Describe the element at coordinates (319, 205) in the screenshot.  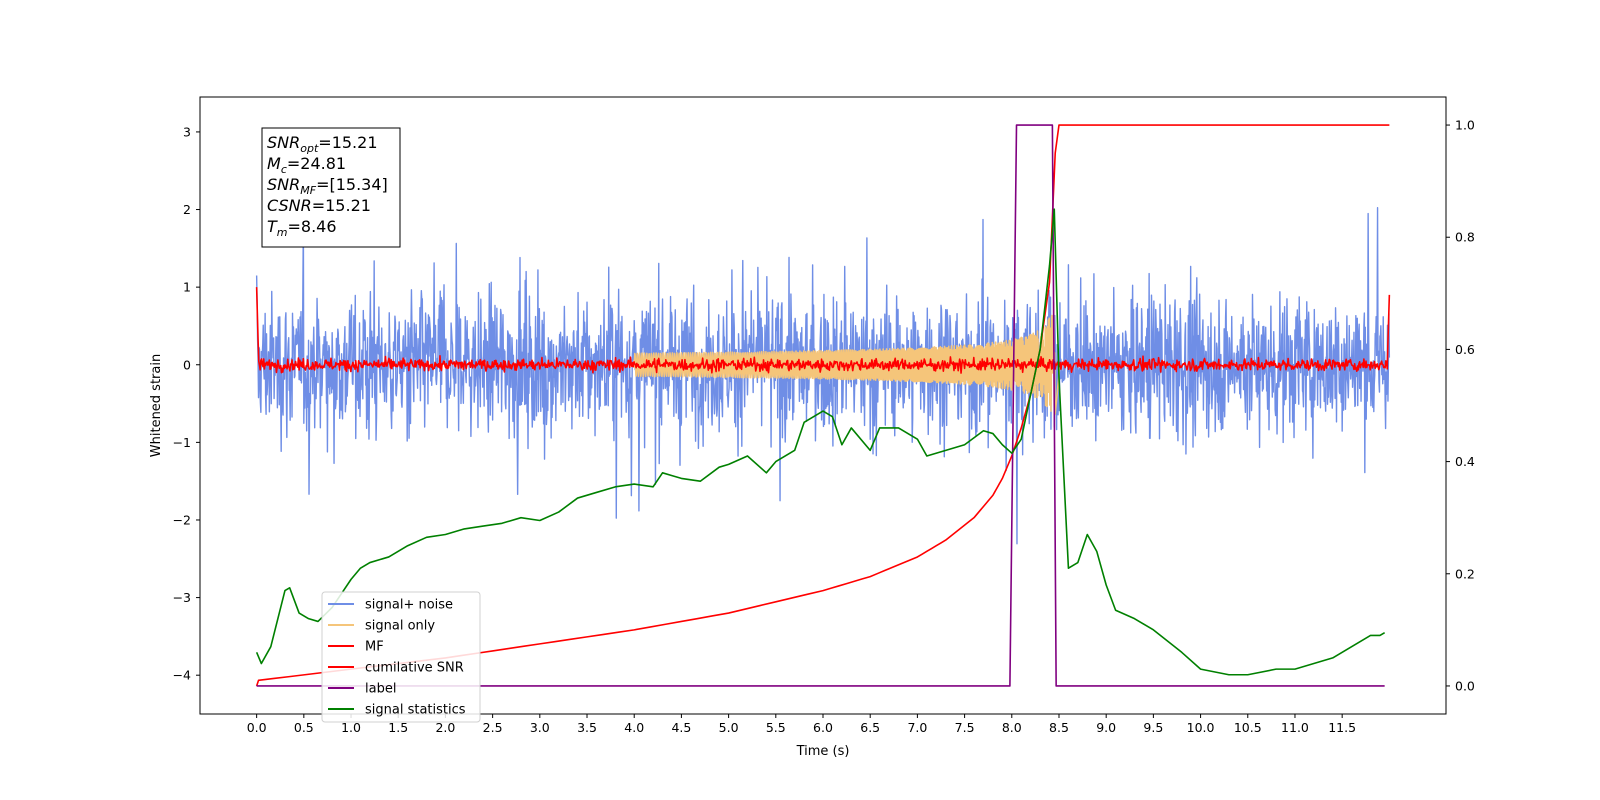
I see `annotation-line: CSNR=15.21` at that location.